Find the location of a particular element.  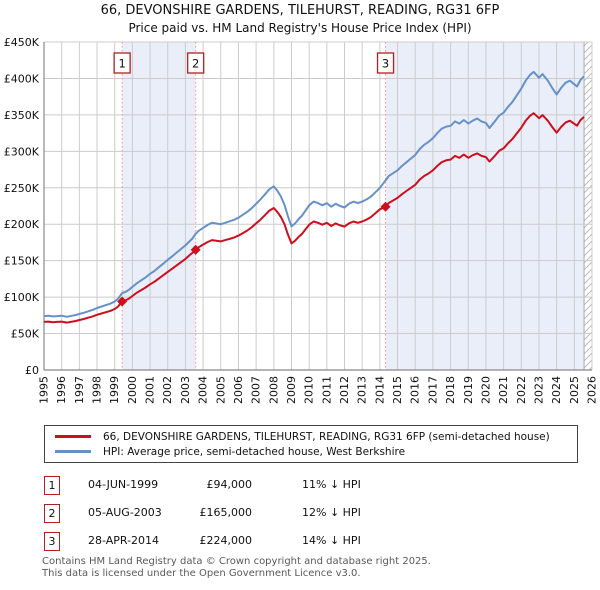

x-axis-tick-label: 1997 is located at coordinates (79, 390).